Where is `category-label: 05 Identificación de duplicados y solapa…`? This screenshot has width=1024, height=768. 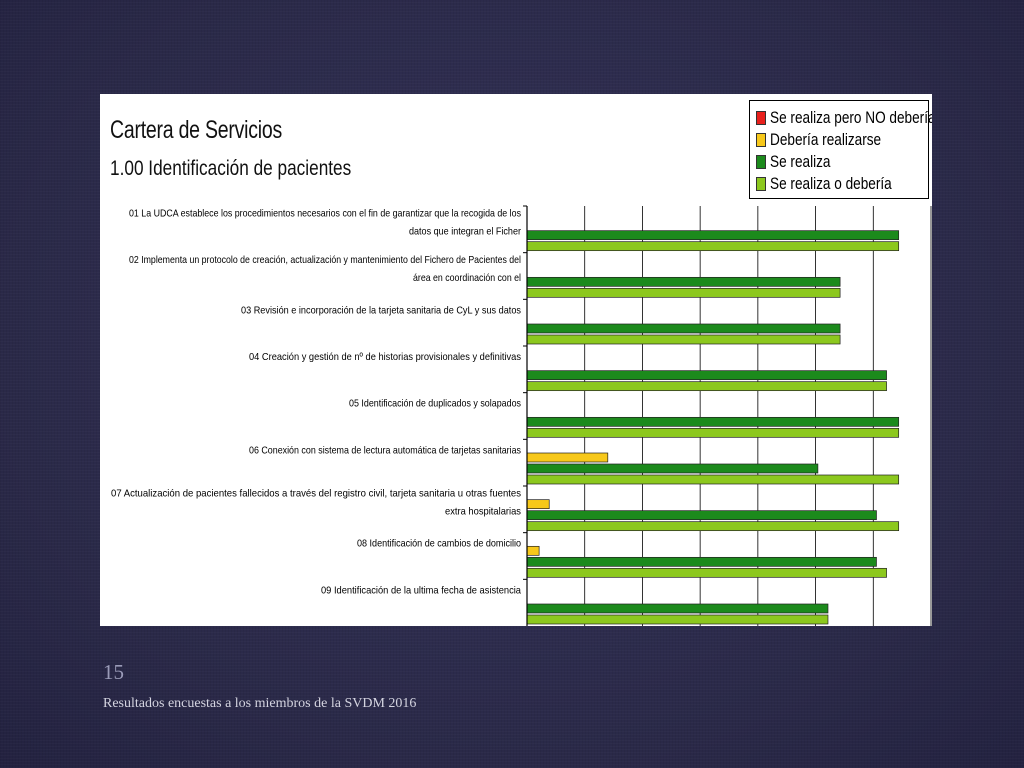 category-label: 05 Identificación de duplicados y solapa… is located at coordinates (435, 404).